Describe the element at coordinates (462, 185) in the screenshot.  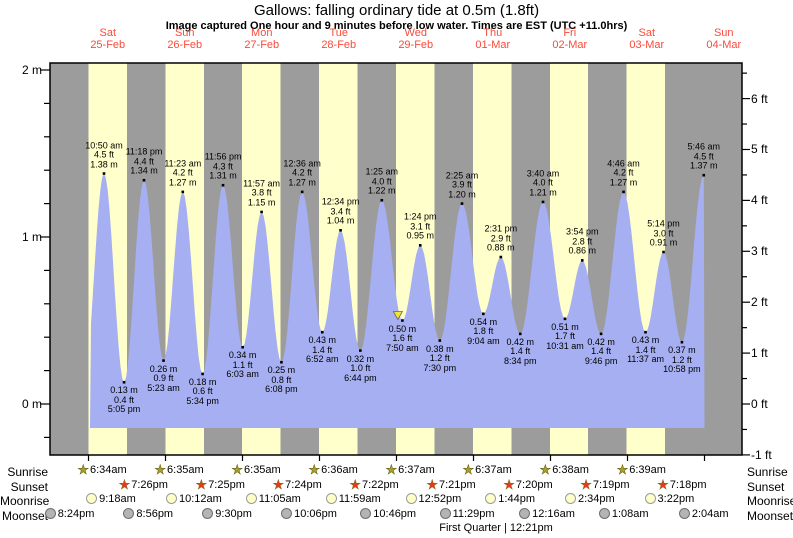
I see `high-tide-label: 2:25 am 3.9 ft 1.20 m` at that location.